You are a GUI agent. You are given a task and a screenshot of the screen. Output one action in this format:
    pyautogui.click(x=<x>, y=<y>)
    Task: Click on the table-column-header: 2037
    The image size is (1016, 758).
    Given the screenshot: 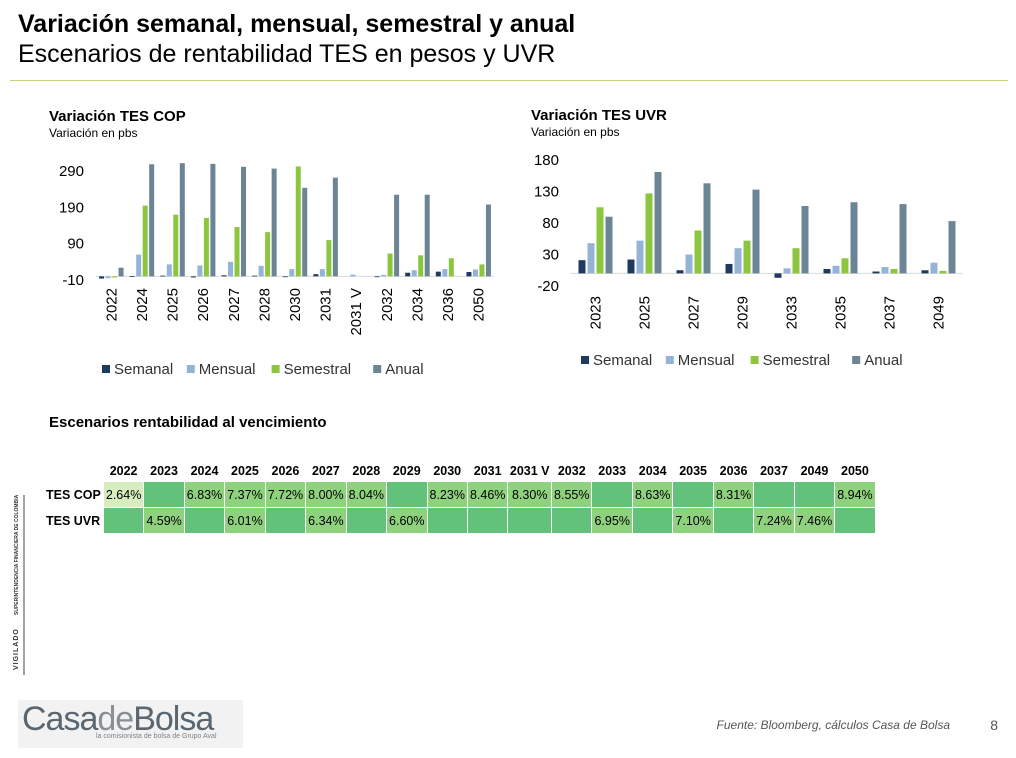 What is the action you would take?
    pyautogui.click(x=774, y=471)
    